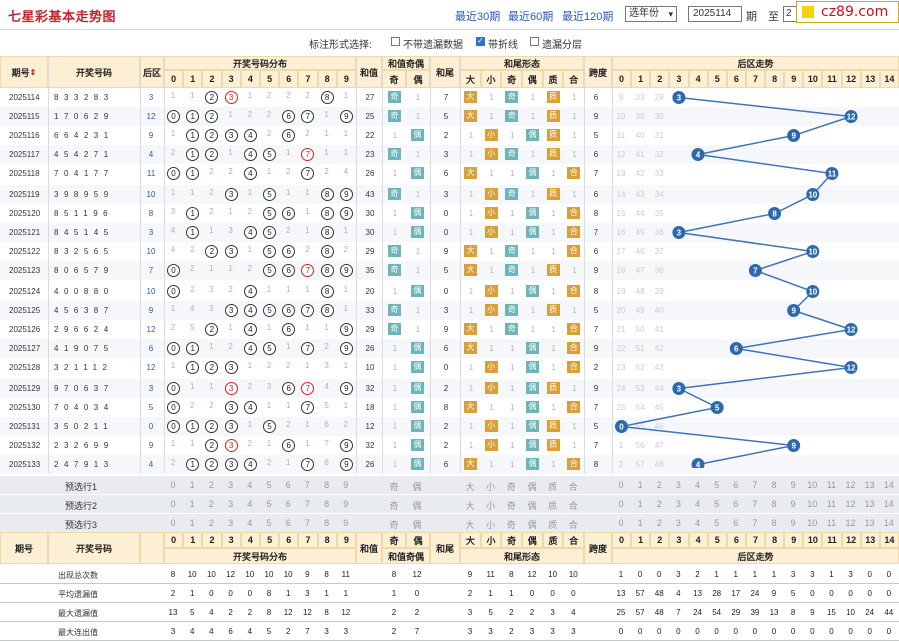 The height and width of the screenshot is (642, 899). Describe the element at coordinates (531, 17) in the screenshot. I see `recent-60-link: 最近60期` at that location.